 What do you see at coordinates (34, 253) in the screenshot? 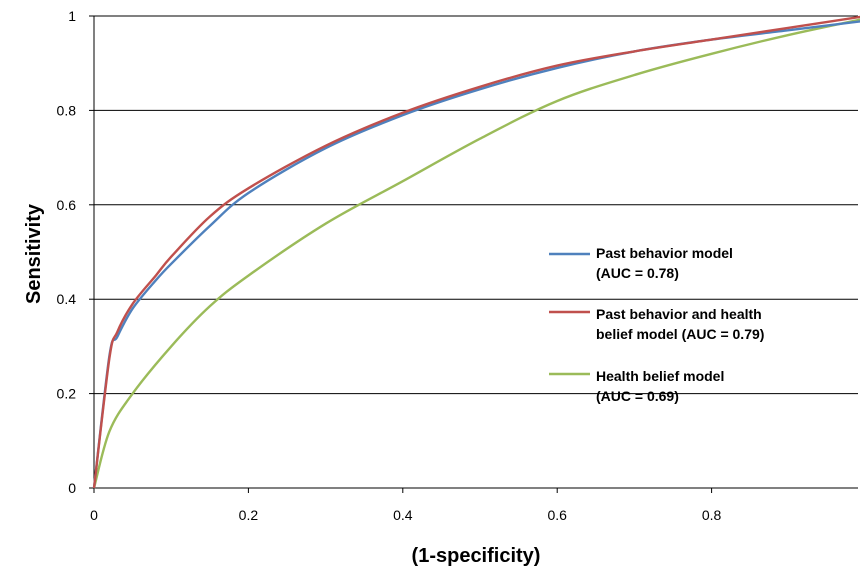
I see `y-axis-title: Sensitivity` at bounding box center [34, 253].